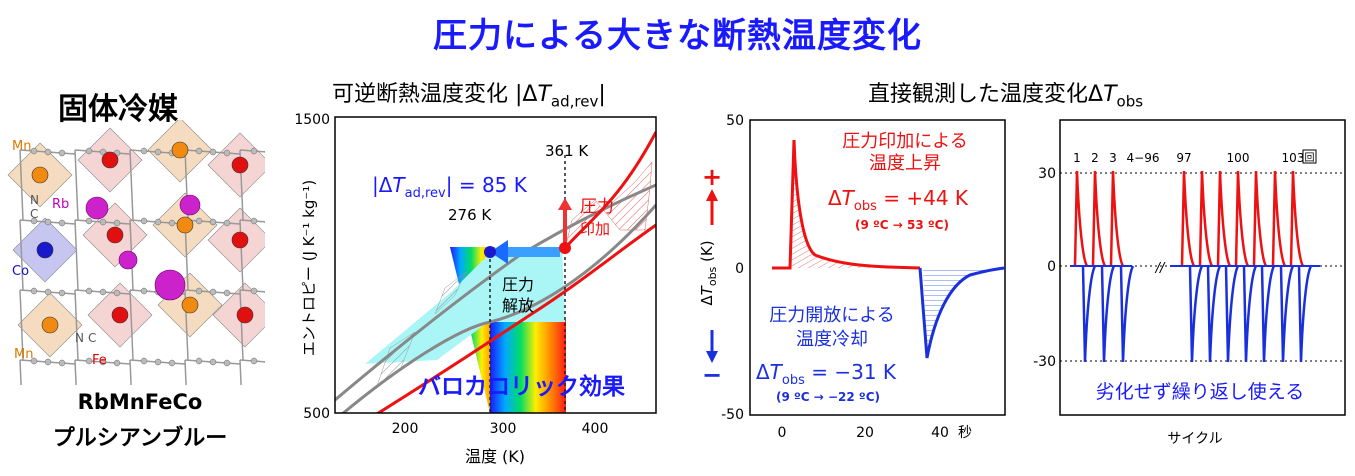  What do you see at coordinates (503, 429) in the screenshot?
I see `x-tick-300: 300` at bounding box center [503, 429].